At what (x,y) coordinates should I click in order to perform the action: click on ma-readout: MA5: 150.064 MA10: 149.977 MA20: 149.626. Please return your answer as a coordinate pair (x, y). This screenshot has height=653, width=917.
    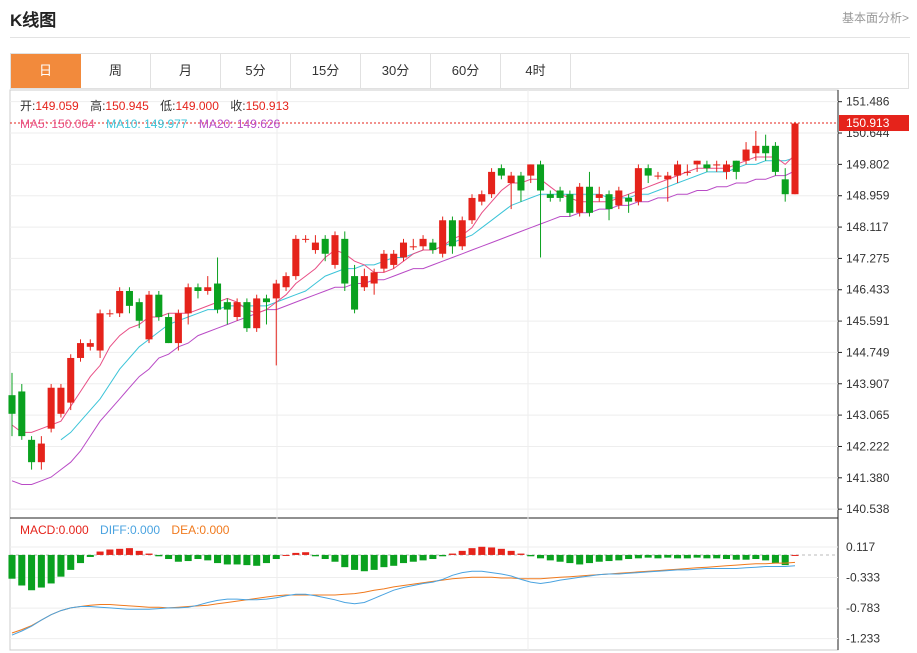
    Looking at the image, I should click on (150, 124).